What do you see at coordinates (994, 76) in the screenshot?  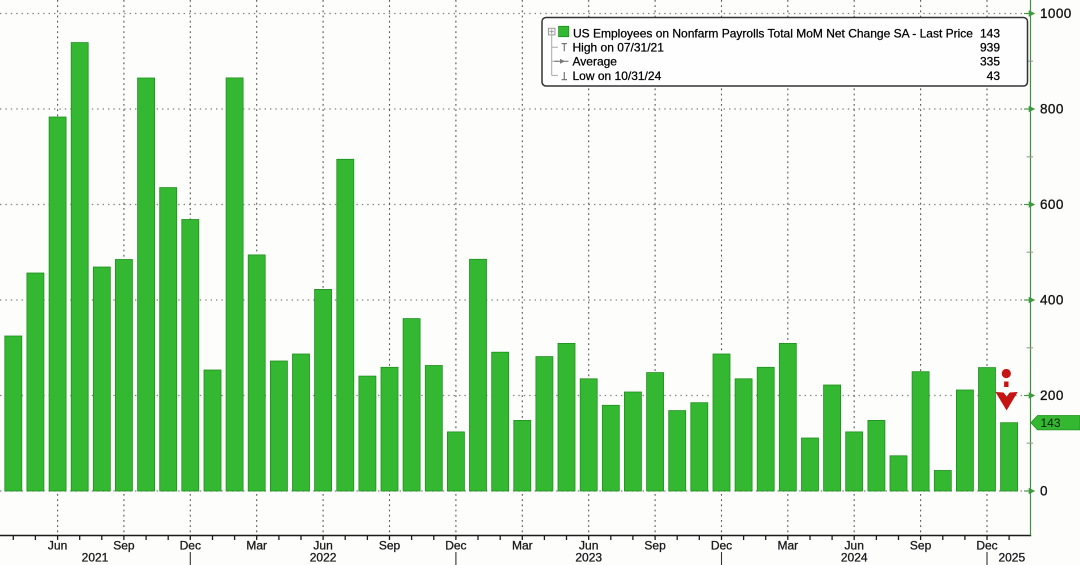 I see `svg-text: 43` at bounding box center [994, 76].